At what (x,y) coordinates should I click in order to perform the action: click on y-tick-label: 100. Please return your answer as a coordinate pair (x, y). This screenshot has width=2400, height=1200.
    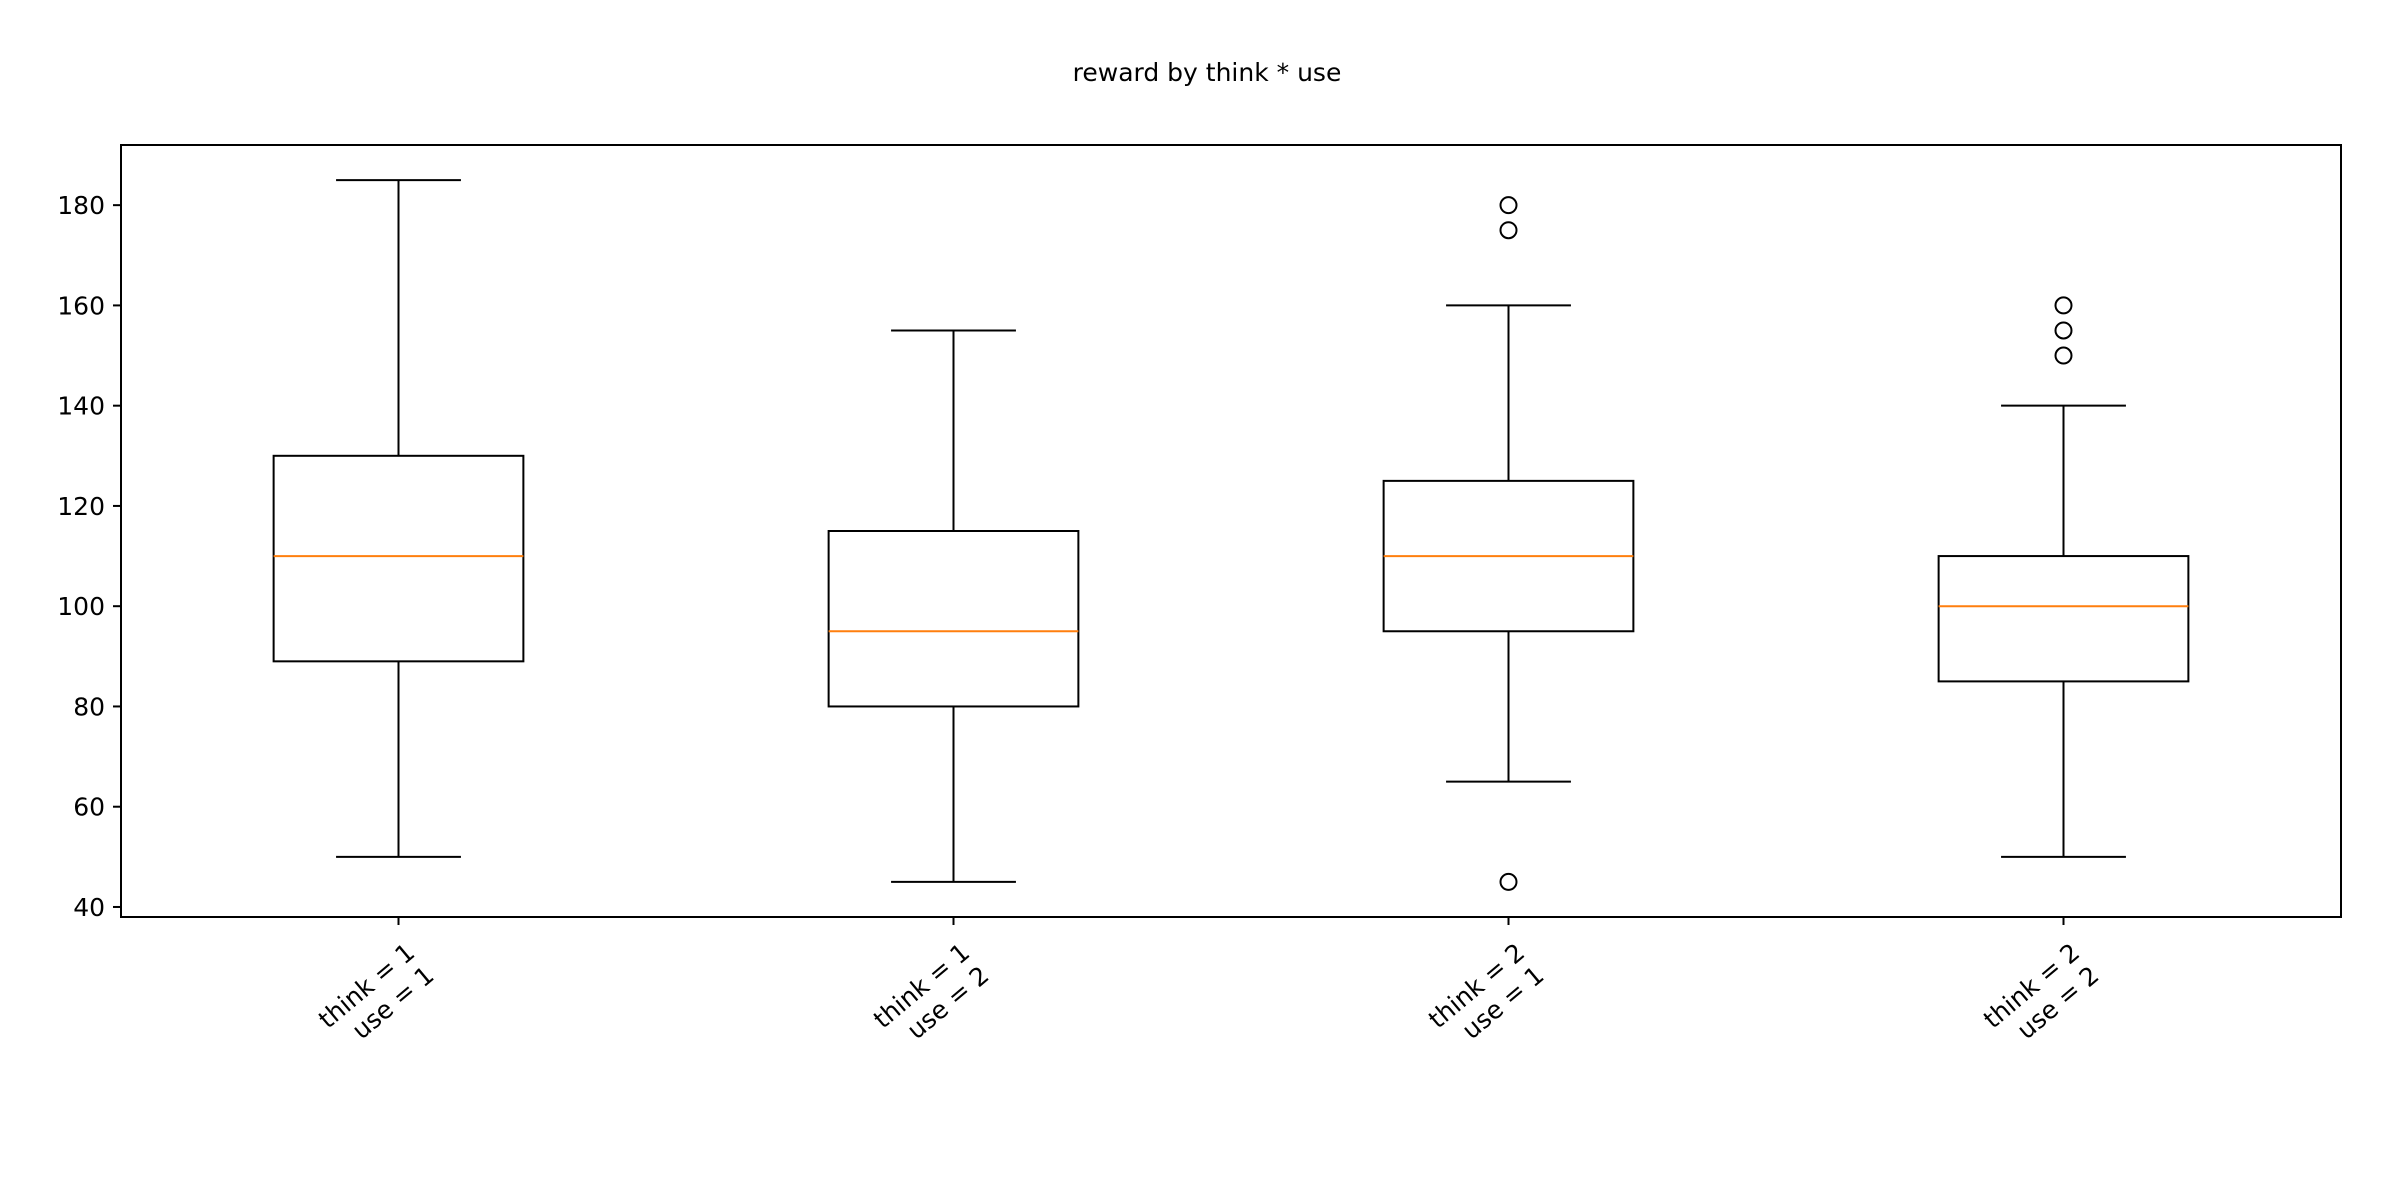
    Looking at the image, I should click on (81, 606).